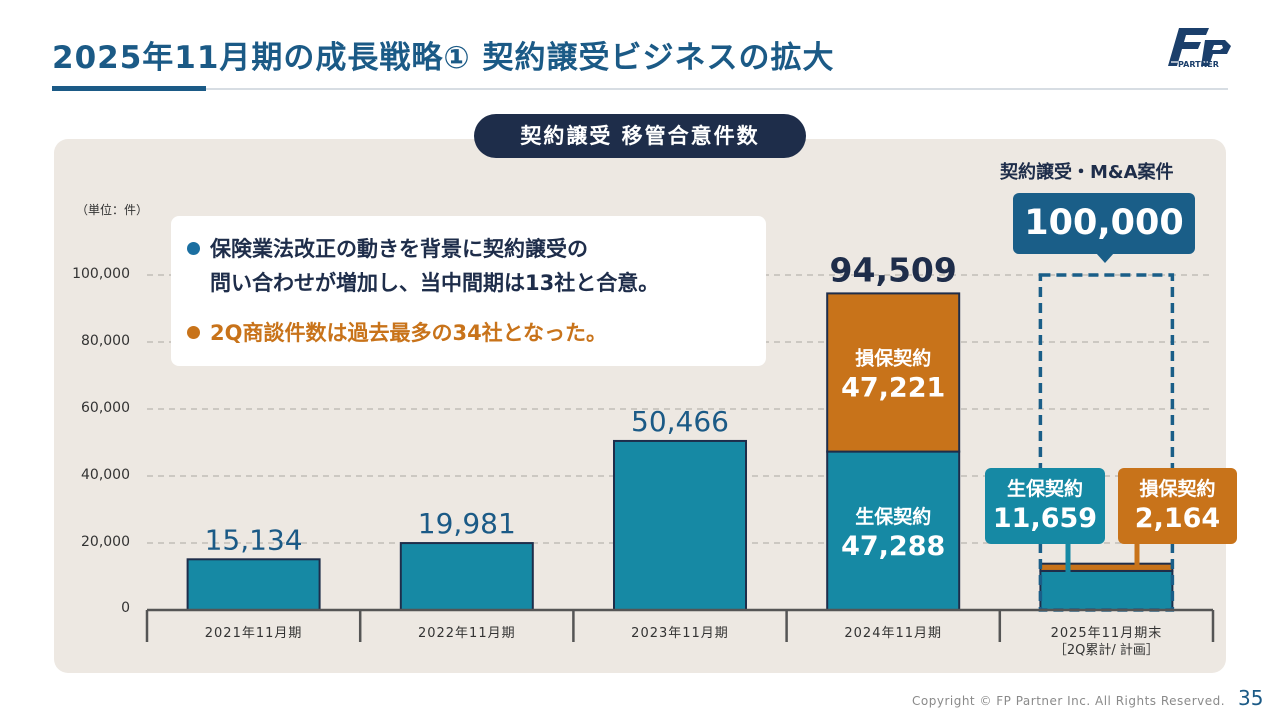  Describe the element at coordinates (893, 516) in the screenshot. I see `segment-label: 生保契約` at that location.